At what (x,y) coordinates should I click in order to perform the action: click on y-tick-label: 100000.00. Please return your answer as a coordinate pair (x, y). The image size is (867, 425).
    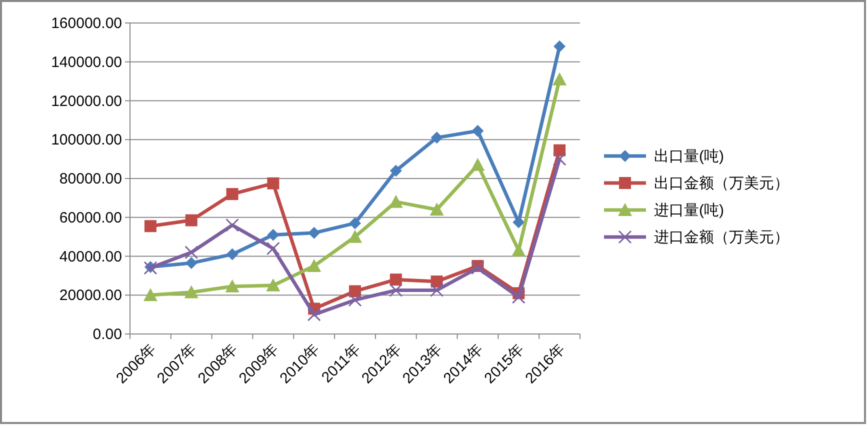
    Looking at the image, I should click on (86, 140).